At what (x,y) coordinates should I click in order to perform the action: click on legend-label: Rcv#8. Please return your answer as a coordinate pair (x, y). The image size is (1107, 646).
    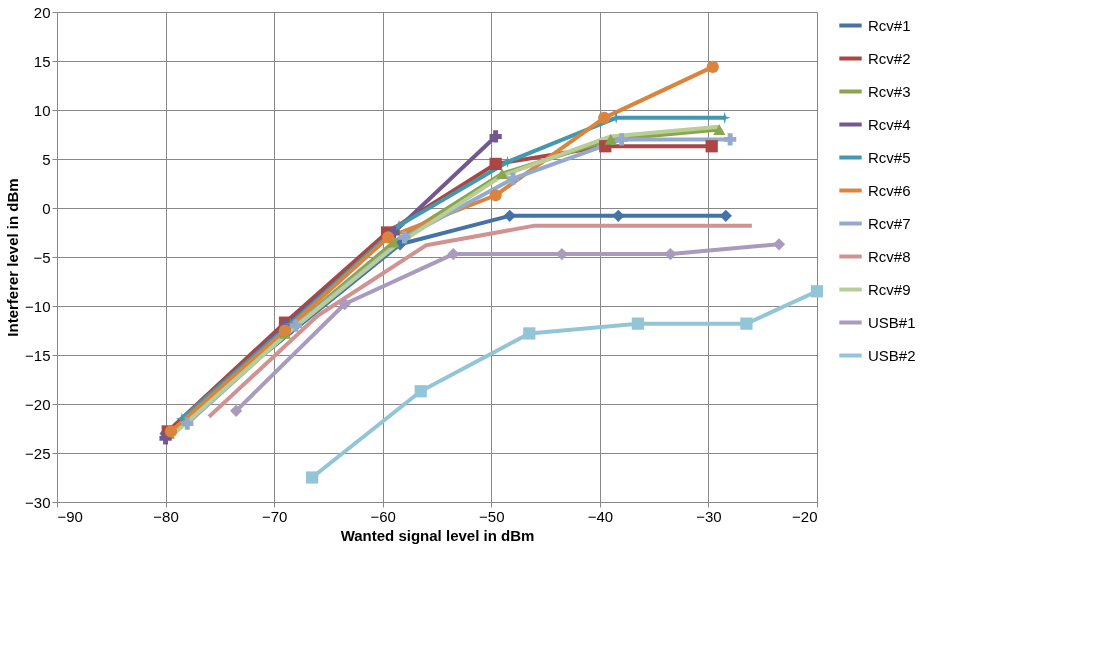
    Looking at the image, I should click on (889, 256).